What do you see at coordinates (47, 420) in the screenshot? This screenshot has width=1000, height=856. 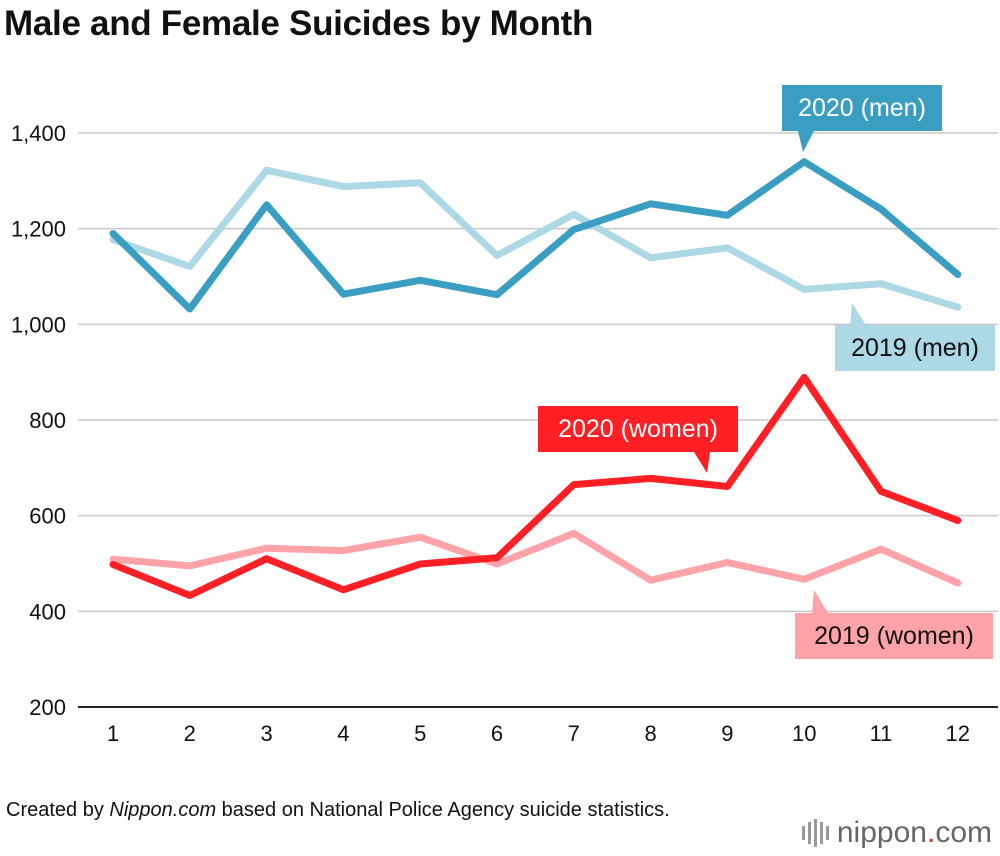 I see `y-tick-label: 800` at bounding box center [47, 420].